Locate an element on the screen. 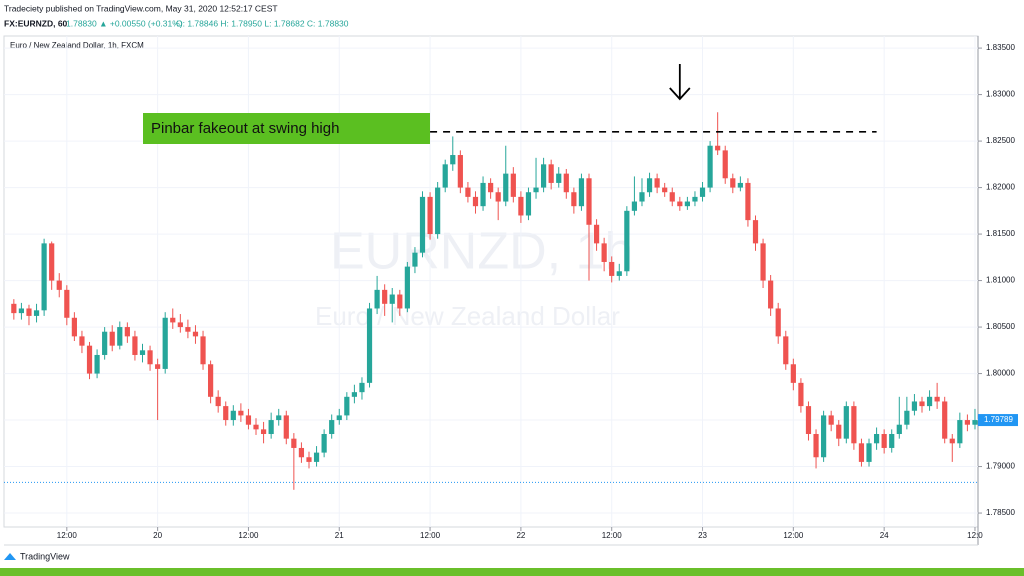  x-tick-label: 12:0 is located at coordinates (975, 535).